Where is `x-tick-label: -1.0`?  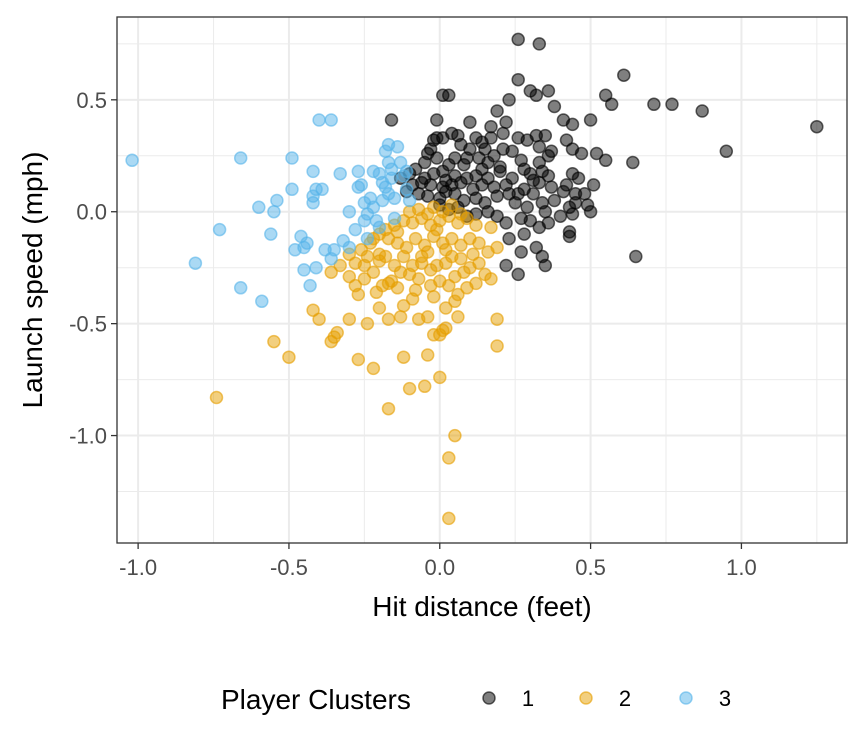
x-tick-label: -1.0 is located at coordinates (138, 567).